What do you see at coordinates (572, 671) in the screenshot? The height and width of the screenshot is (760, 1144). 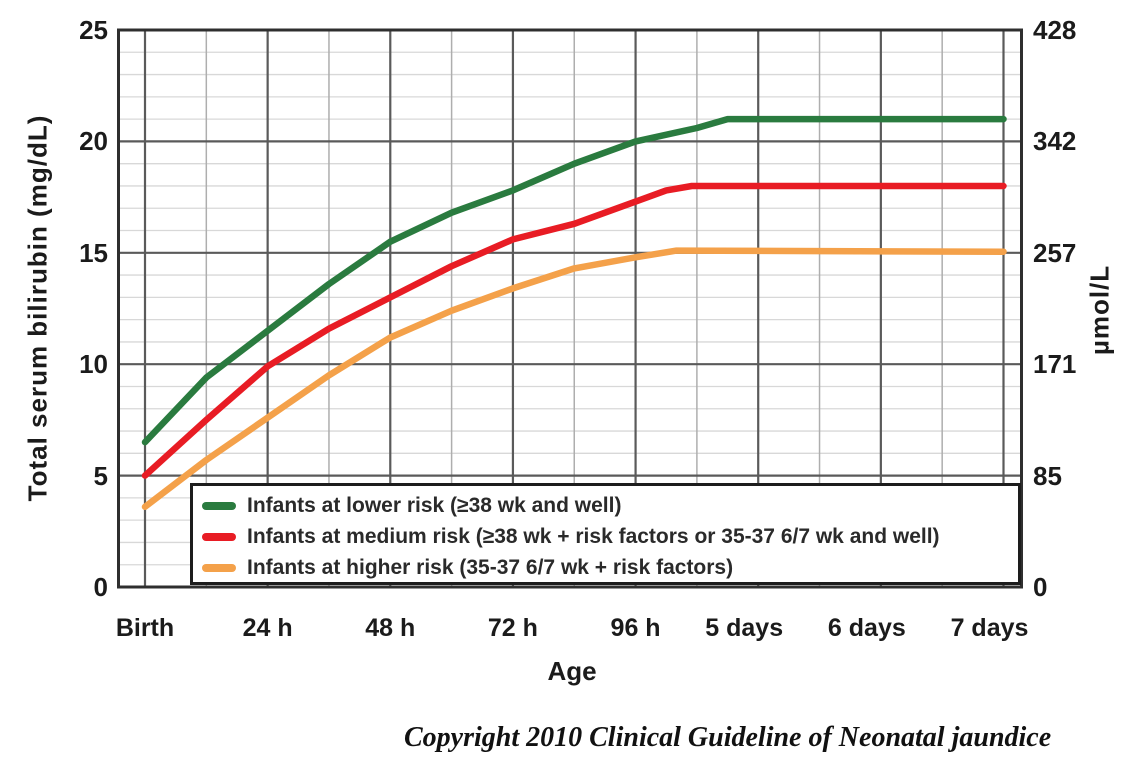 I see `x-axis-title: Age` at bounding box center [572, 671].